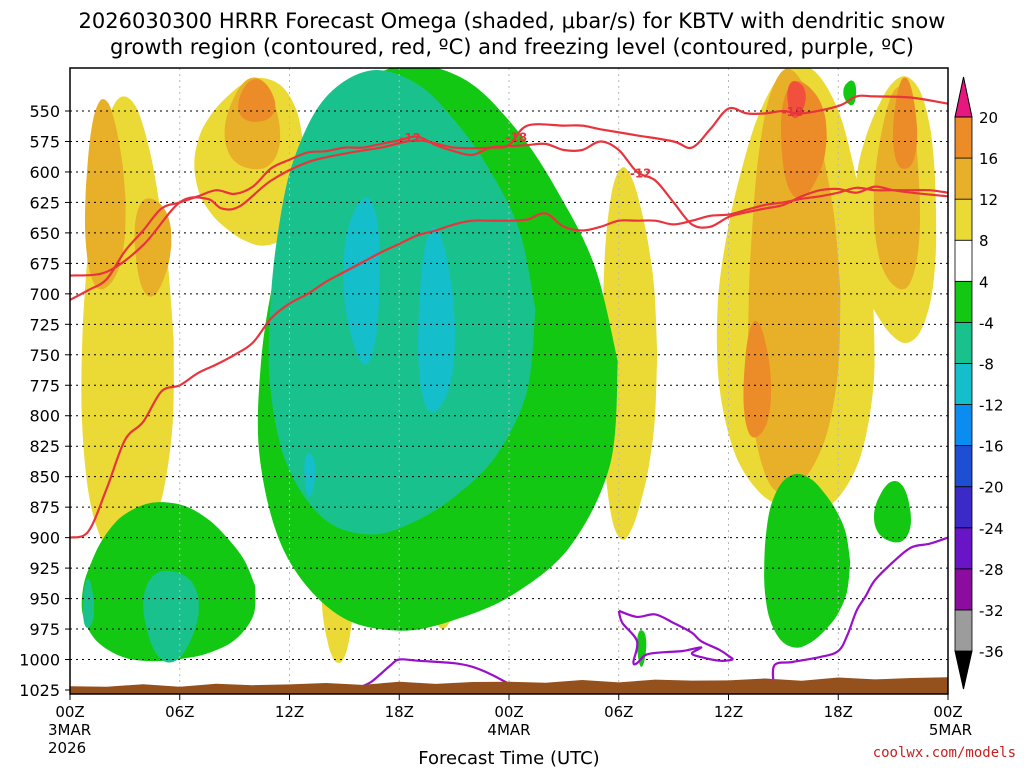  Describe the element at coordinates (642, 648) in the screenshot. I see `omega-region-hr31-sliver` at that location.